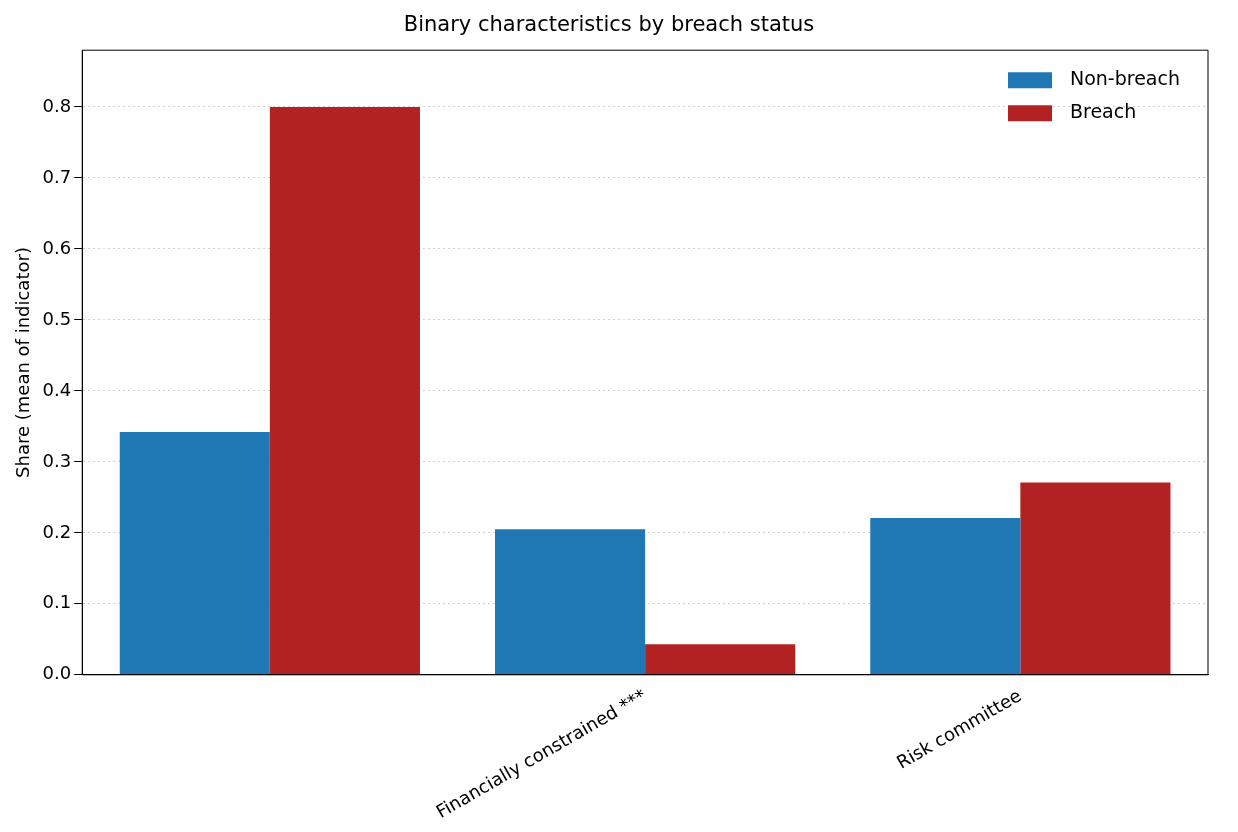  What do you see at coordinates (57, 602) in the screenshot?
I see `y-tick-label: 0.1` at bounding box center [57, 602].